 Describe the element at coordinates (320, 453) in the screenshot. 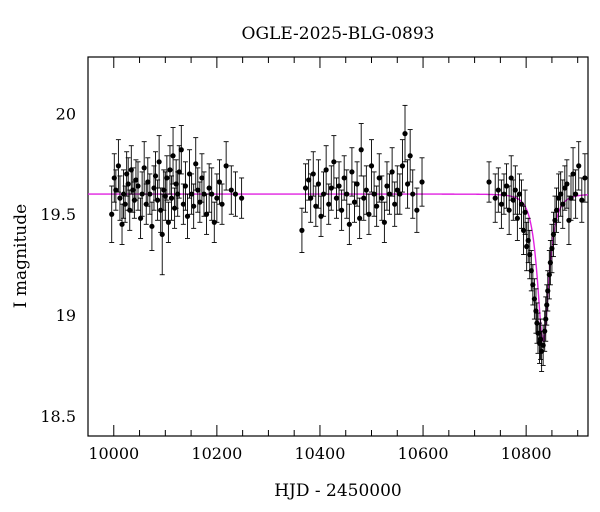

I see `x-tick-label: 10400` at that location.